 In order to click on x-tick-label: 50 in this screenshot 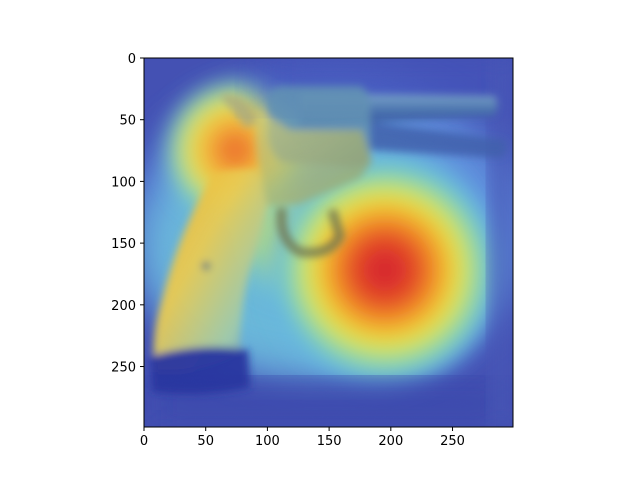, I will do `click(205, 441)`.